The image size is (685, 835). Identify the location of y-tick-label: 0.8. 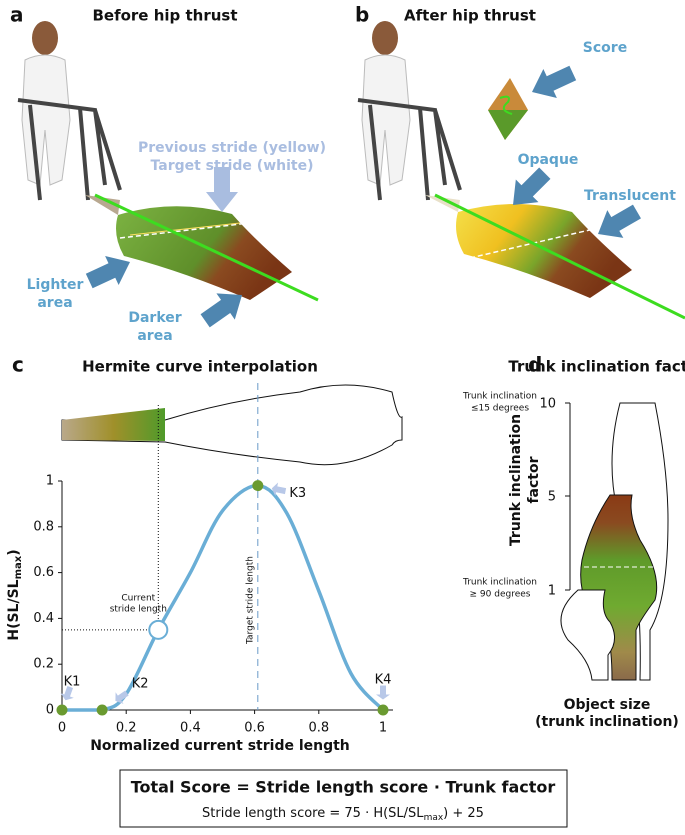
(43, 526).